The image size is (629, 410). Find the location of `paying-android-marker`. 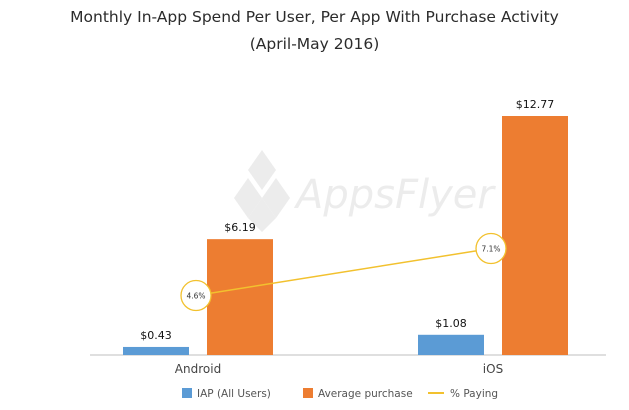

paying-android-marker is located at coordinates (196, 295).